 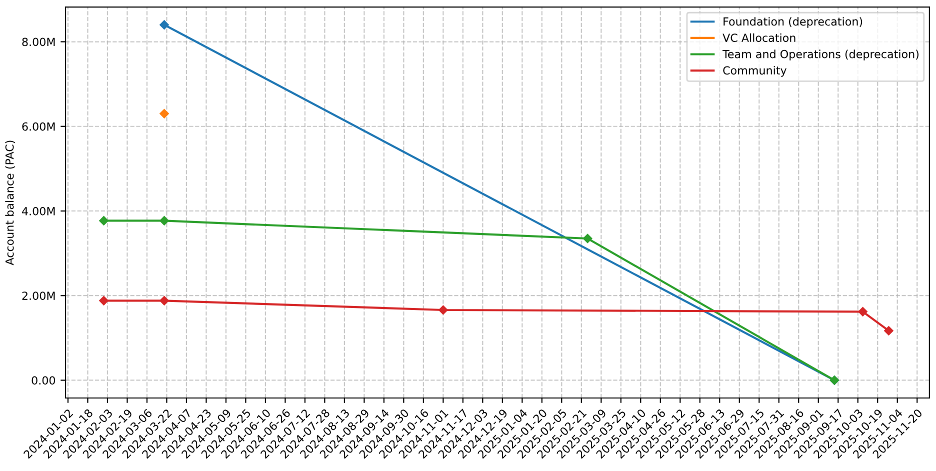 What do you see at coordinates (38, 42) in the screenshot?
I see `y-tick-label: 8.00M` at bounding box center [38, 42].